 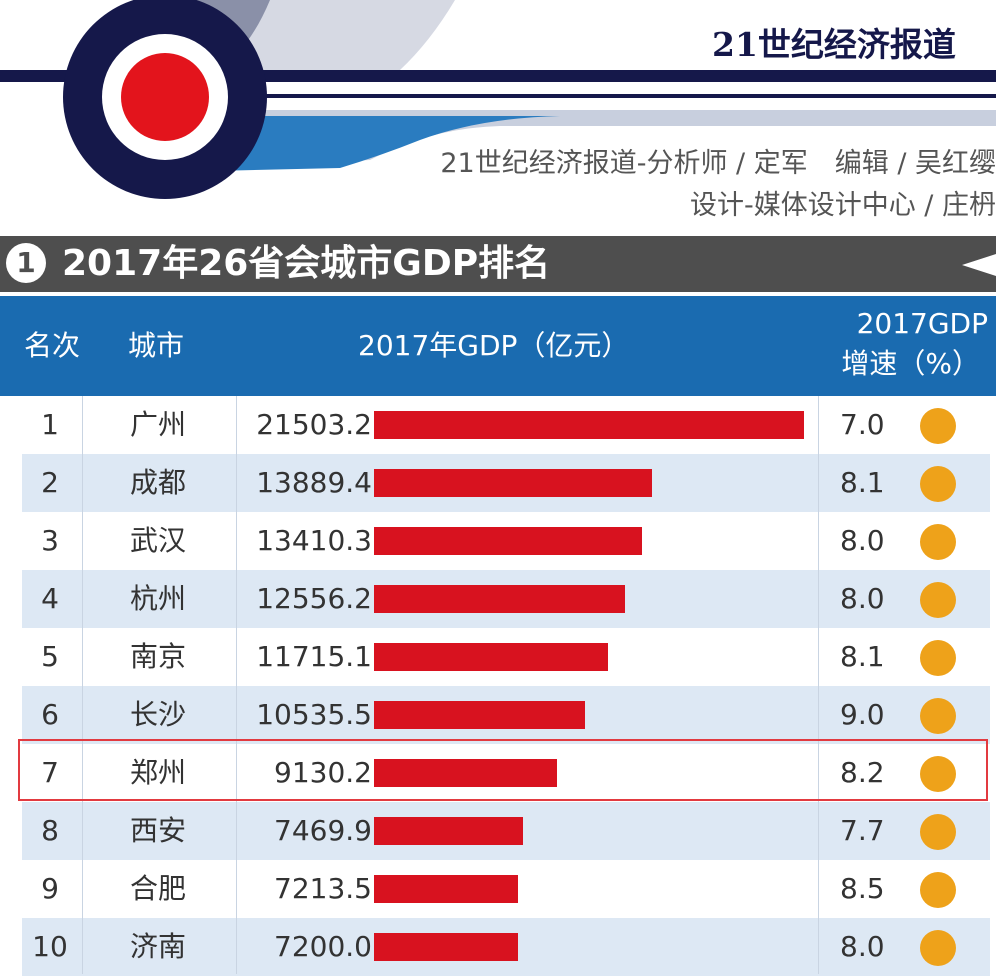 I want to click on city-label: 长沙, so click(x=158, y=714).